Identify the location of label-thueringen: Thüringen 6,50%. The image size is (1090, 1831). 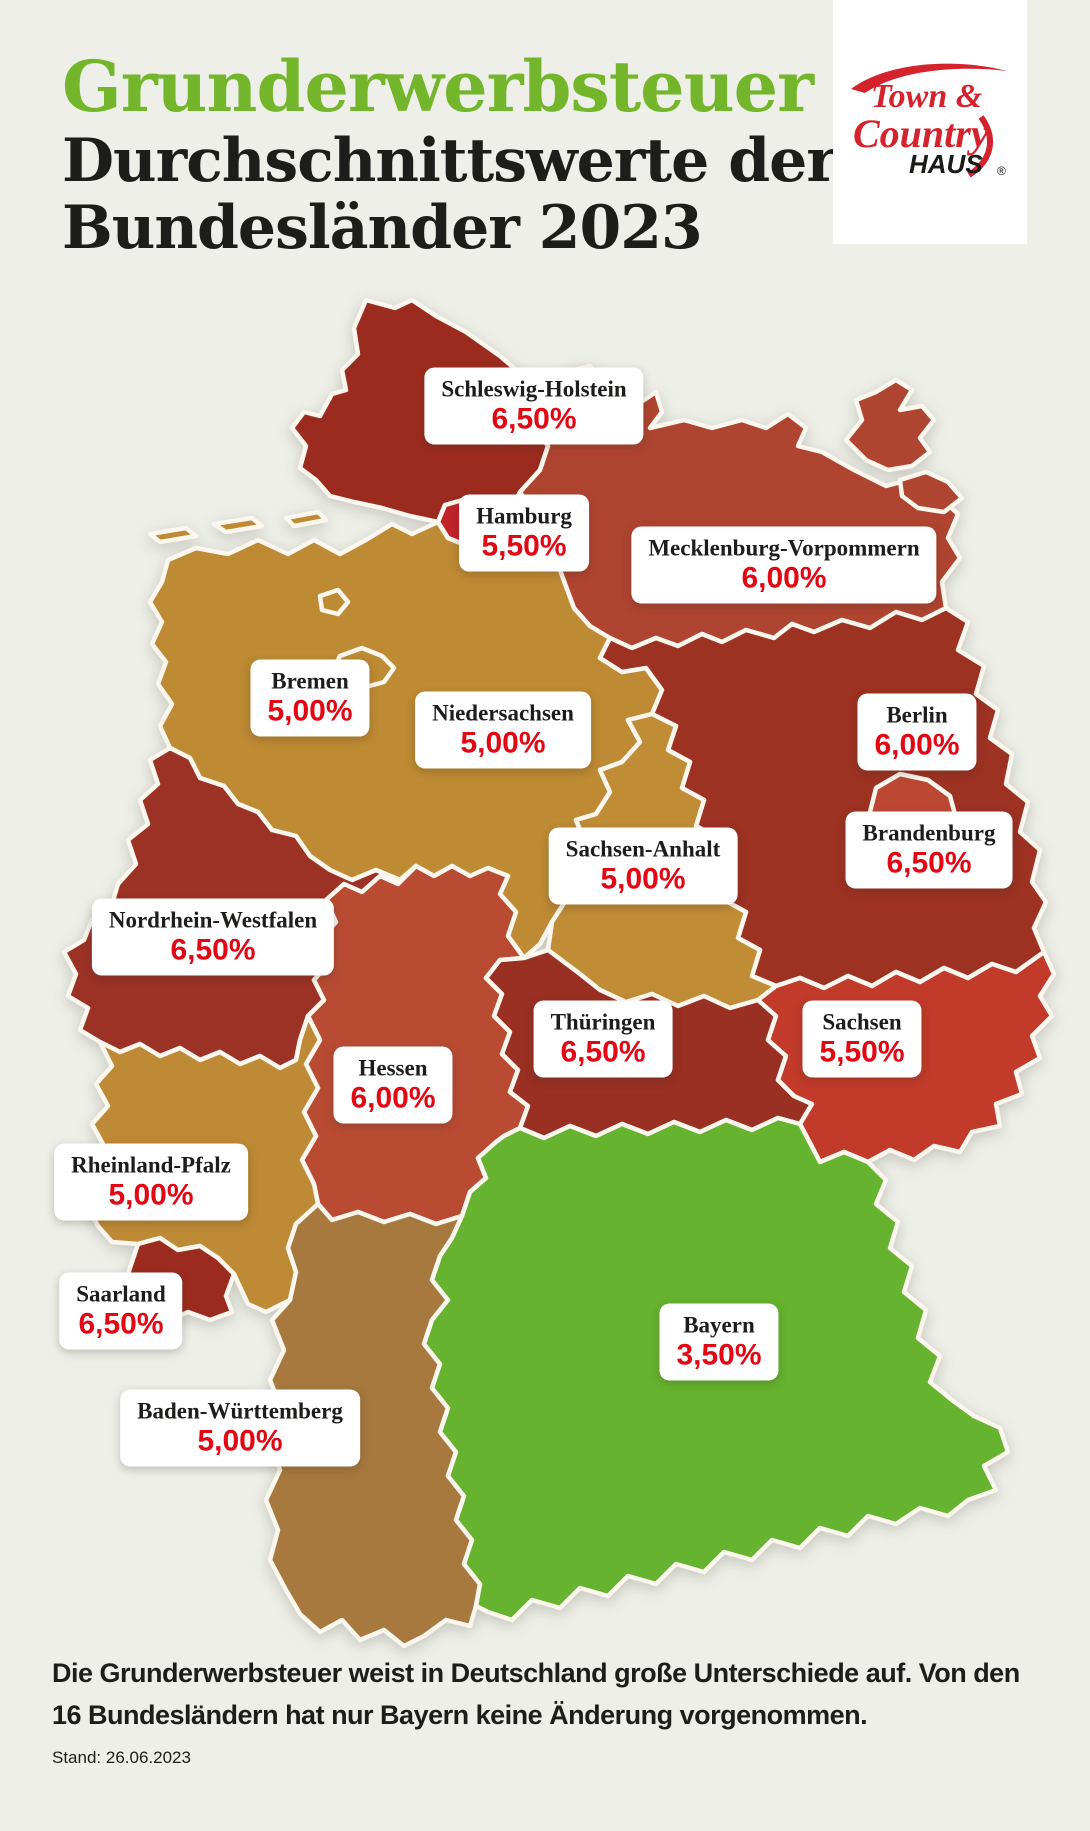
(603, 1039).